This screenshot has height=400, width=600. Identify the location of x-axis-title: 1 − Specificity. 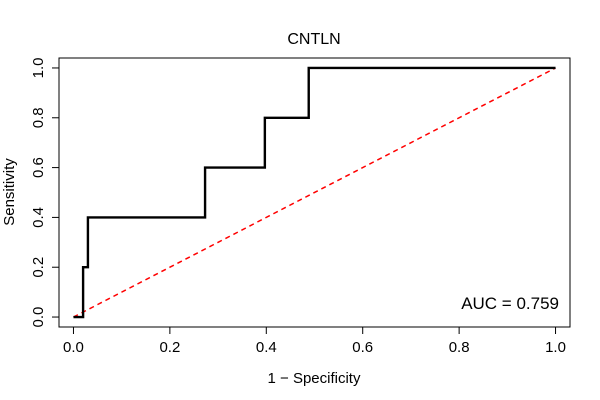
(314, 378).